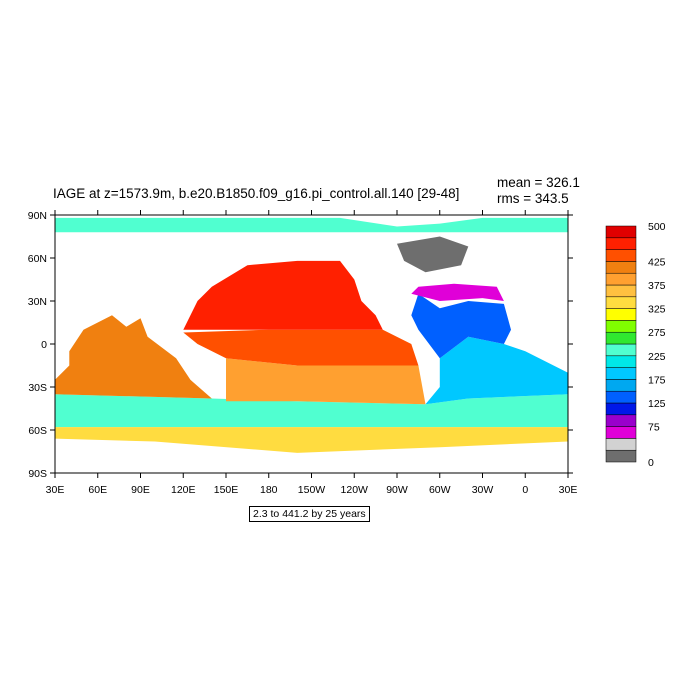 The width and height of the screenshot is (700, 700). I want to click on x-tick-label: 90W, so click(397, 490).